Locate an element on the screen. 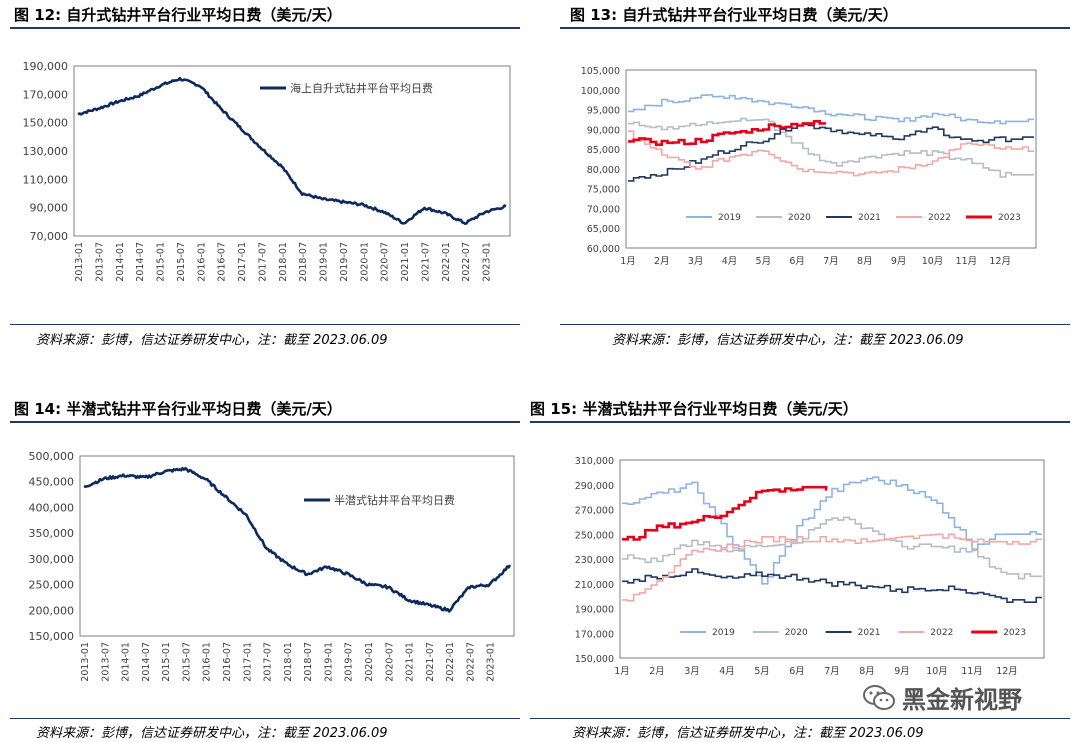 This screenshot has height=742, width=1080. y-tick-label: 300,000 is located at coordinates (52, 559).